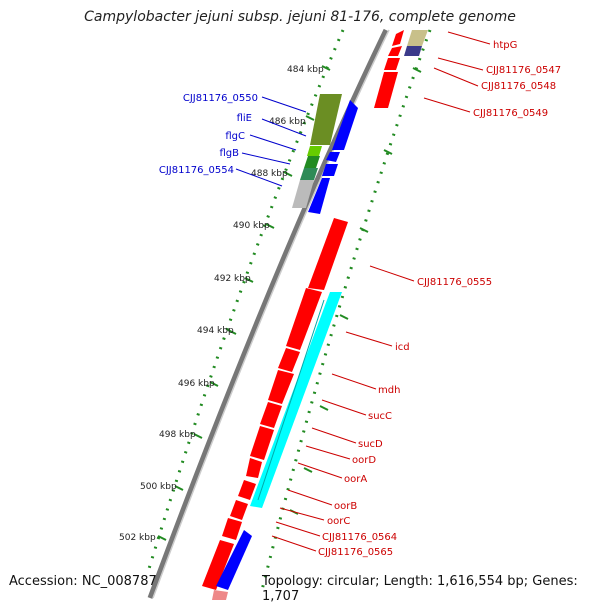 The width and height of the screenshot is (600, 604). What do you see at coordinates (232, 279) in the screenshot?
I see `kbp-label: 492 kbp` at bounding box center [232, 279].